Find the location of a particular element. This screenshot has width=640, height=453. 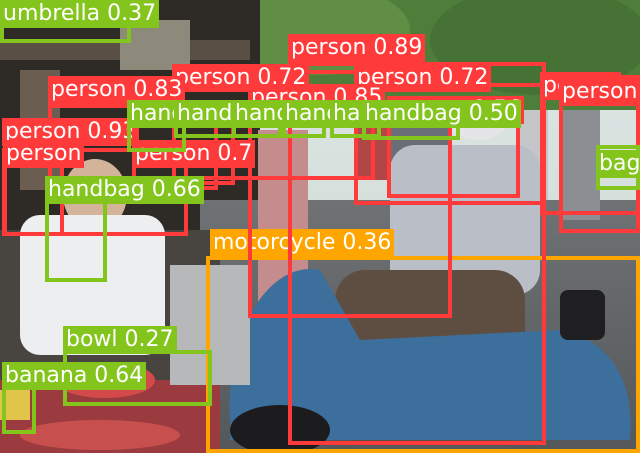

bowl-detection-label: bowl 0.27 is located at coordinates (120, 340).